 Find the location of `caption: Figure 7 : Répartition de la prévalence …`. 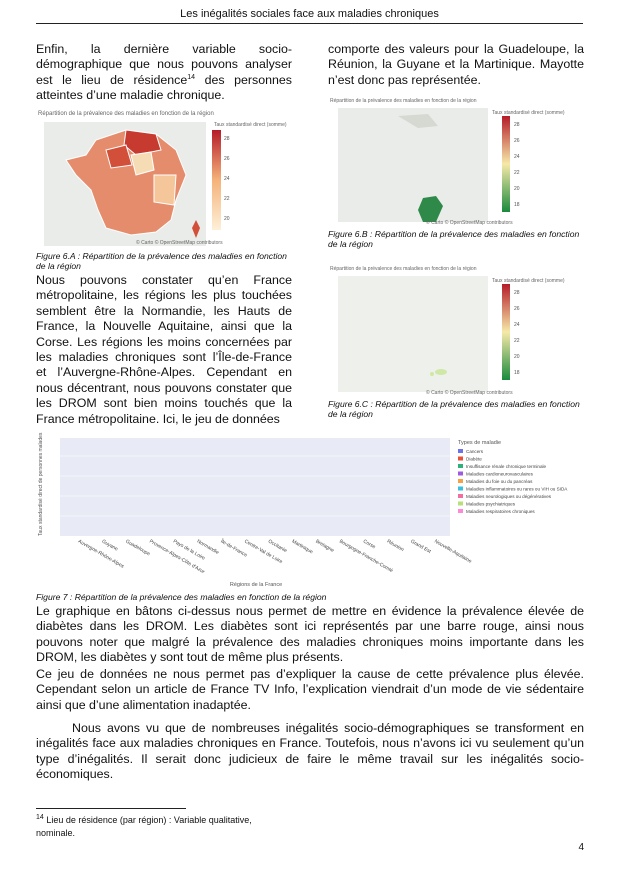

caption: Figure 7 : Répartition de la prévalence … is located at coordinates (181, 597).